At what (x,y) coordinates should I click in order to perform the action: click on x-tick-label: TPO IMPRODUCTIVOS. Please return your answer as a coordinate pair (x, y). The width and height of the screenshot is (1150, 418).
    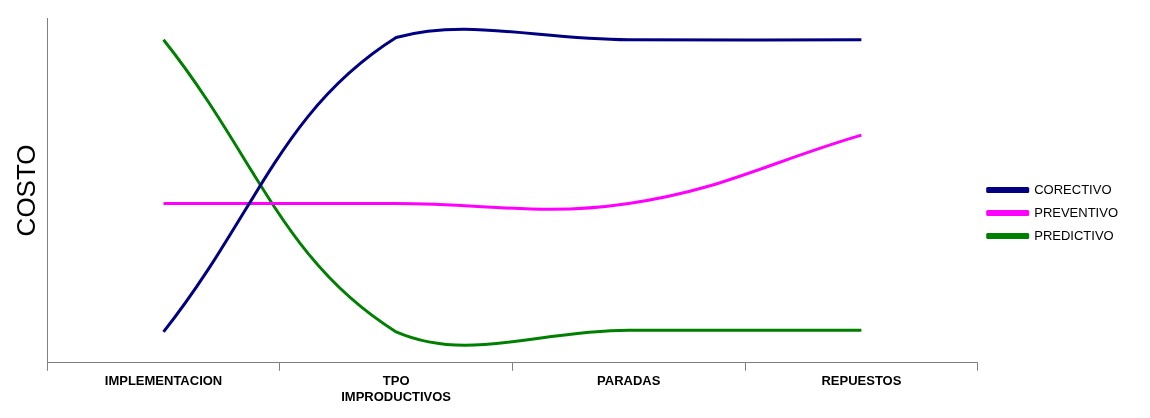
    Looking at the image, I should click on (396, 388).